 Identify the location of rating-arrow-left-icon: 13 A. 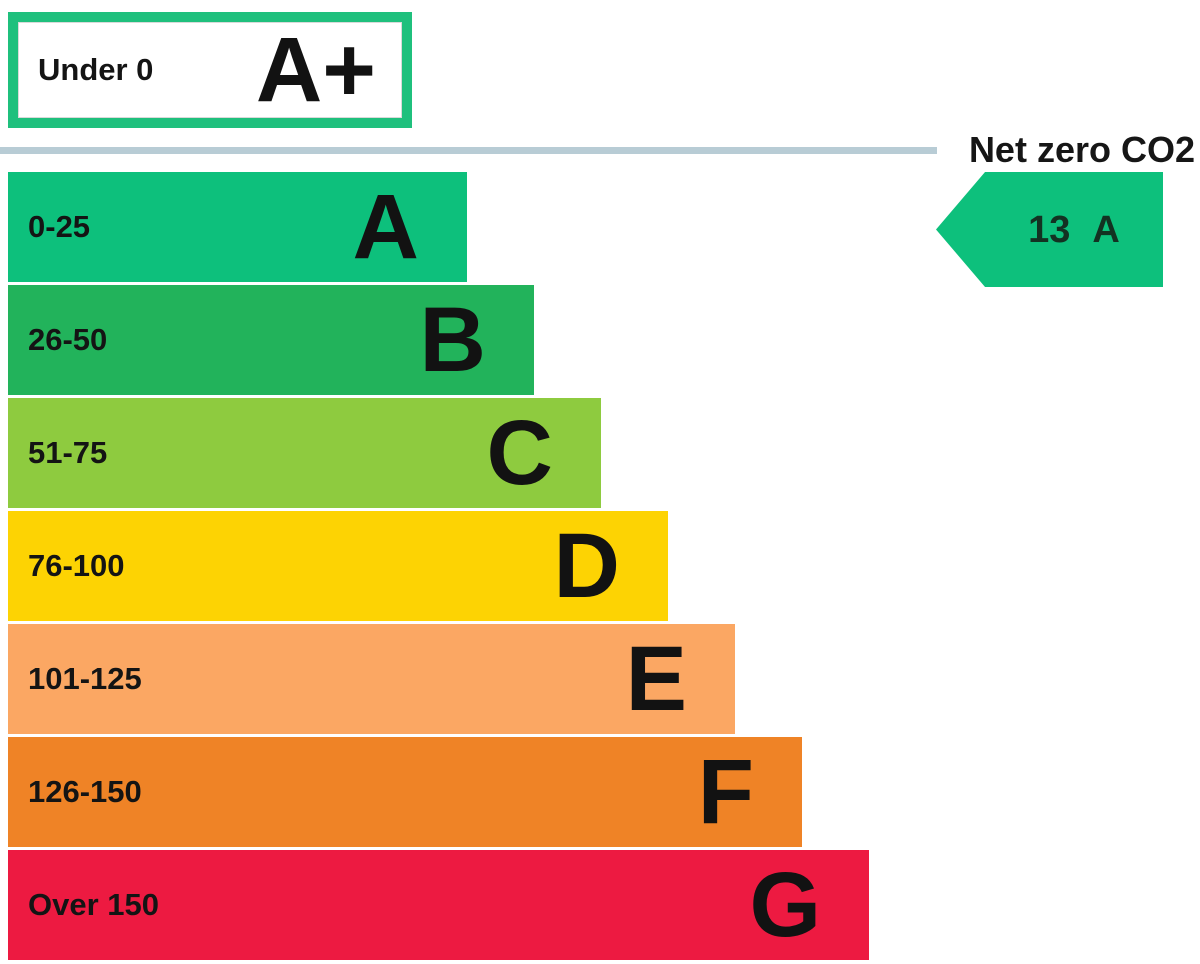
(1049, 229).